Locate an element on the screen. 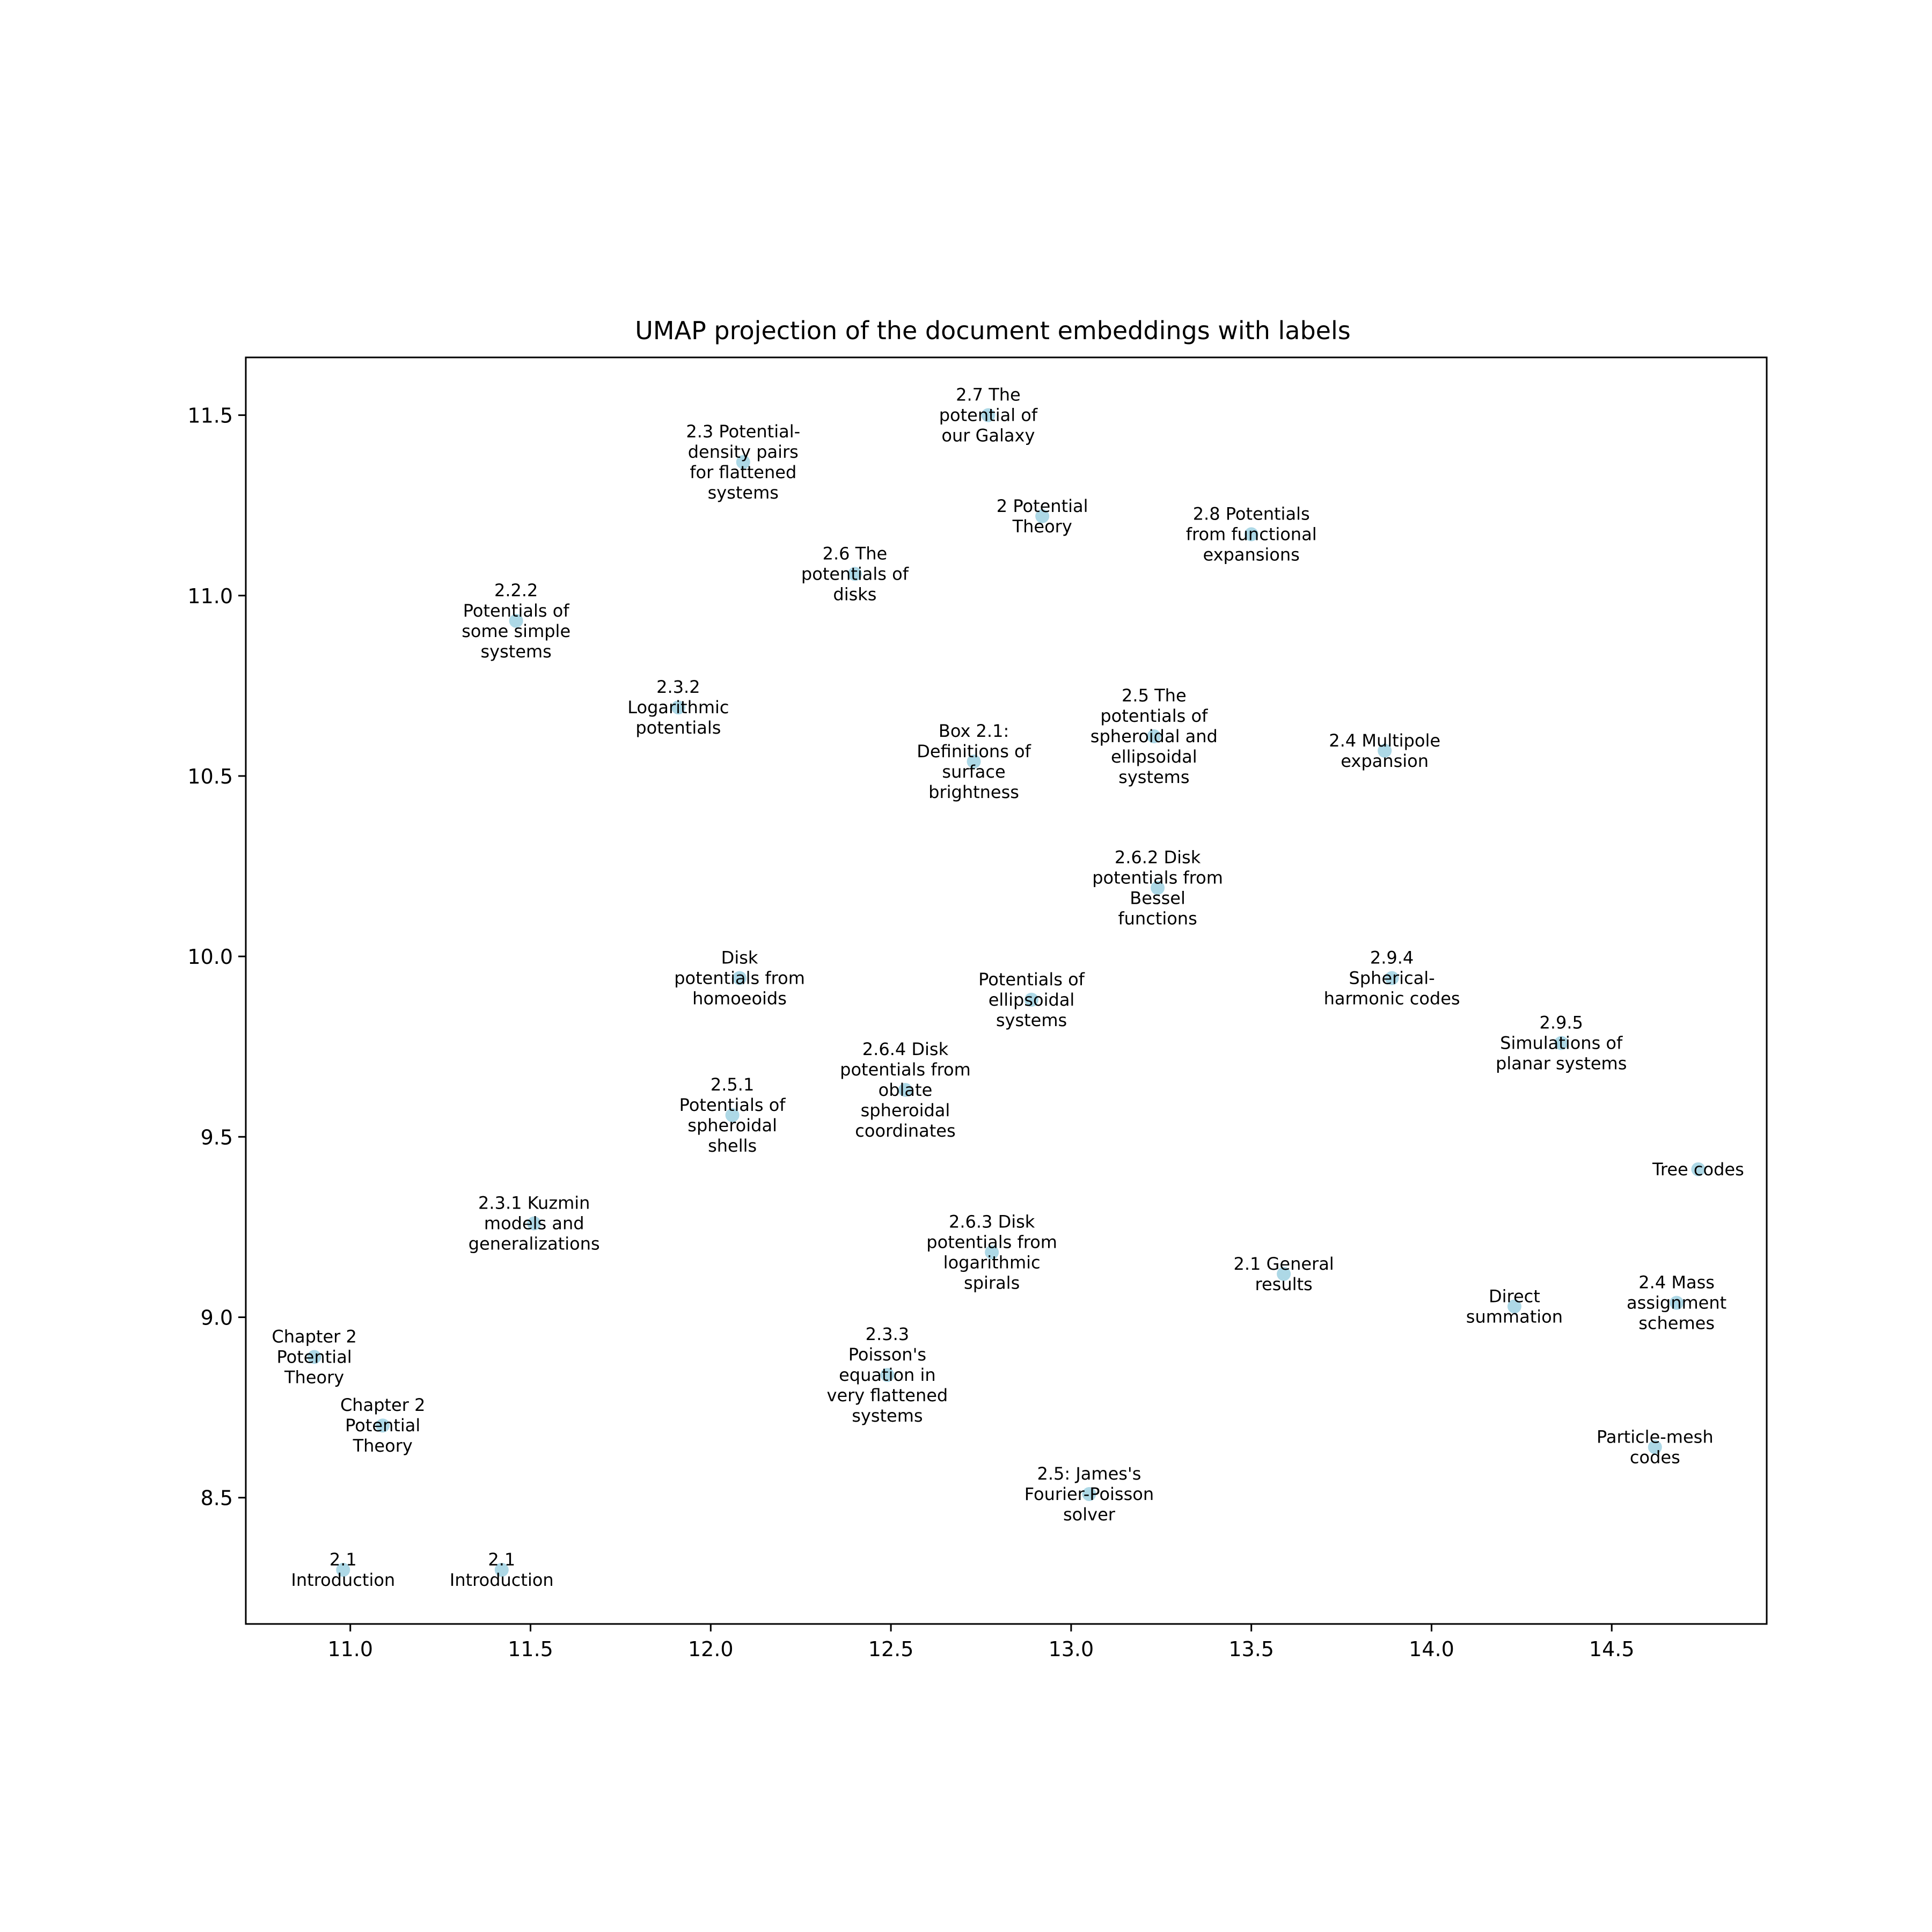 This screenshot has width=1932, height=1932. y-tick-label: 9.5 is located at coordinates (217, 1137).